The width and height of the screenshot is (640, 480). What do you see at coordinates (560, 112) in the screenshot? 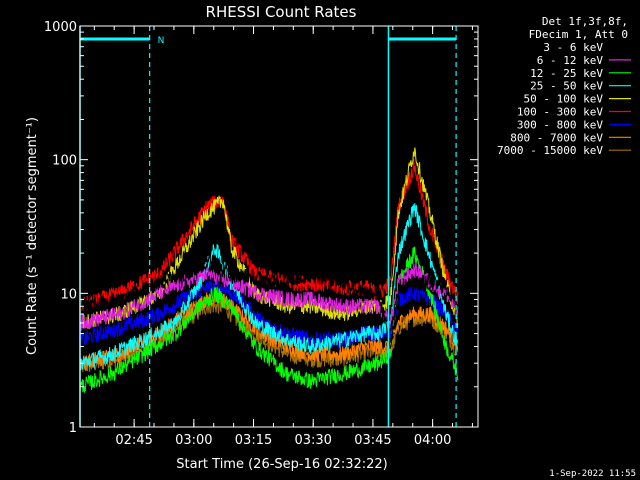
I see `legend-entry-label: 100 - 300 keV` at bounding box center [560, 112].